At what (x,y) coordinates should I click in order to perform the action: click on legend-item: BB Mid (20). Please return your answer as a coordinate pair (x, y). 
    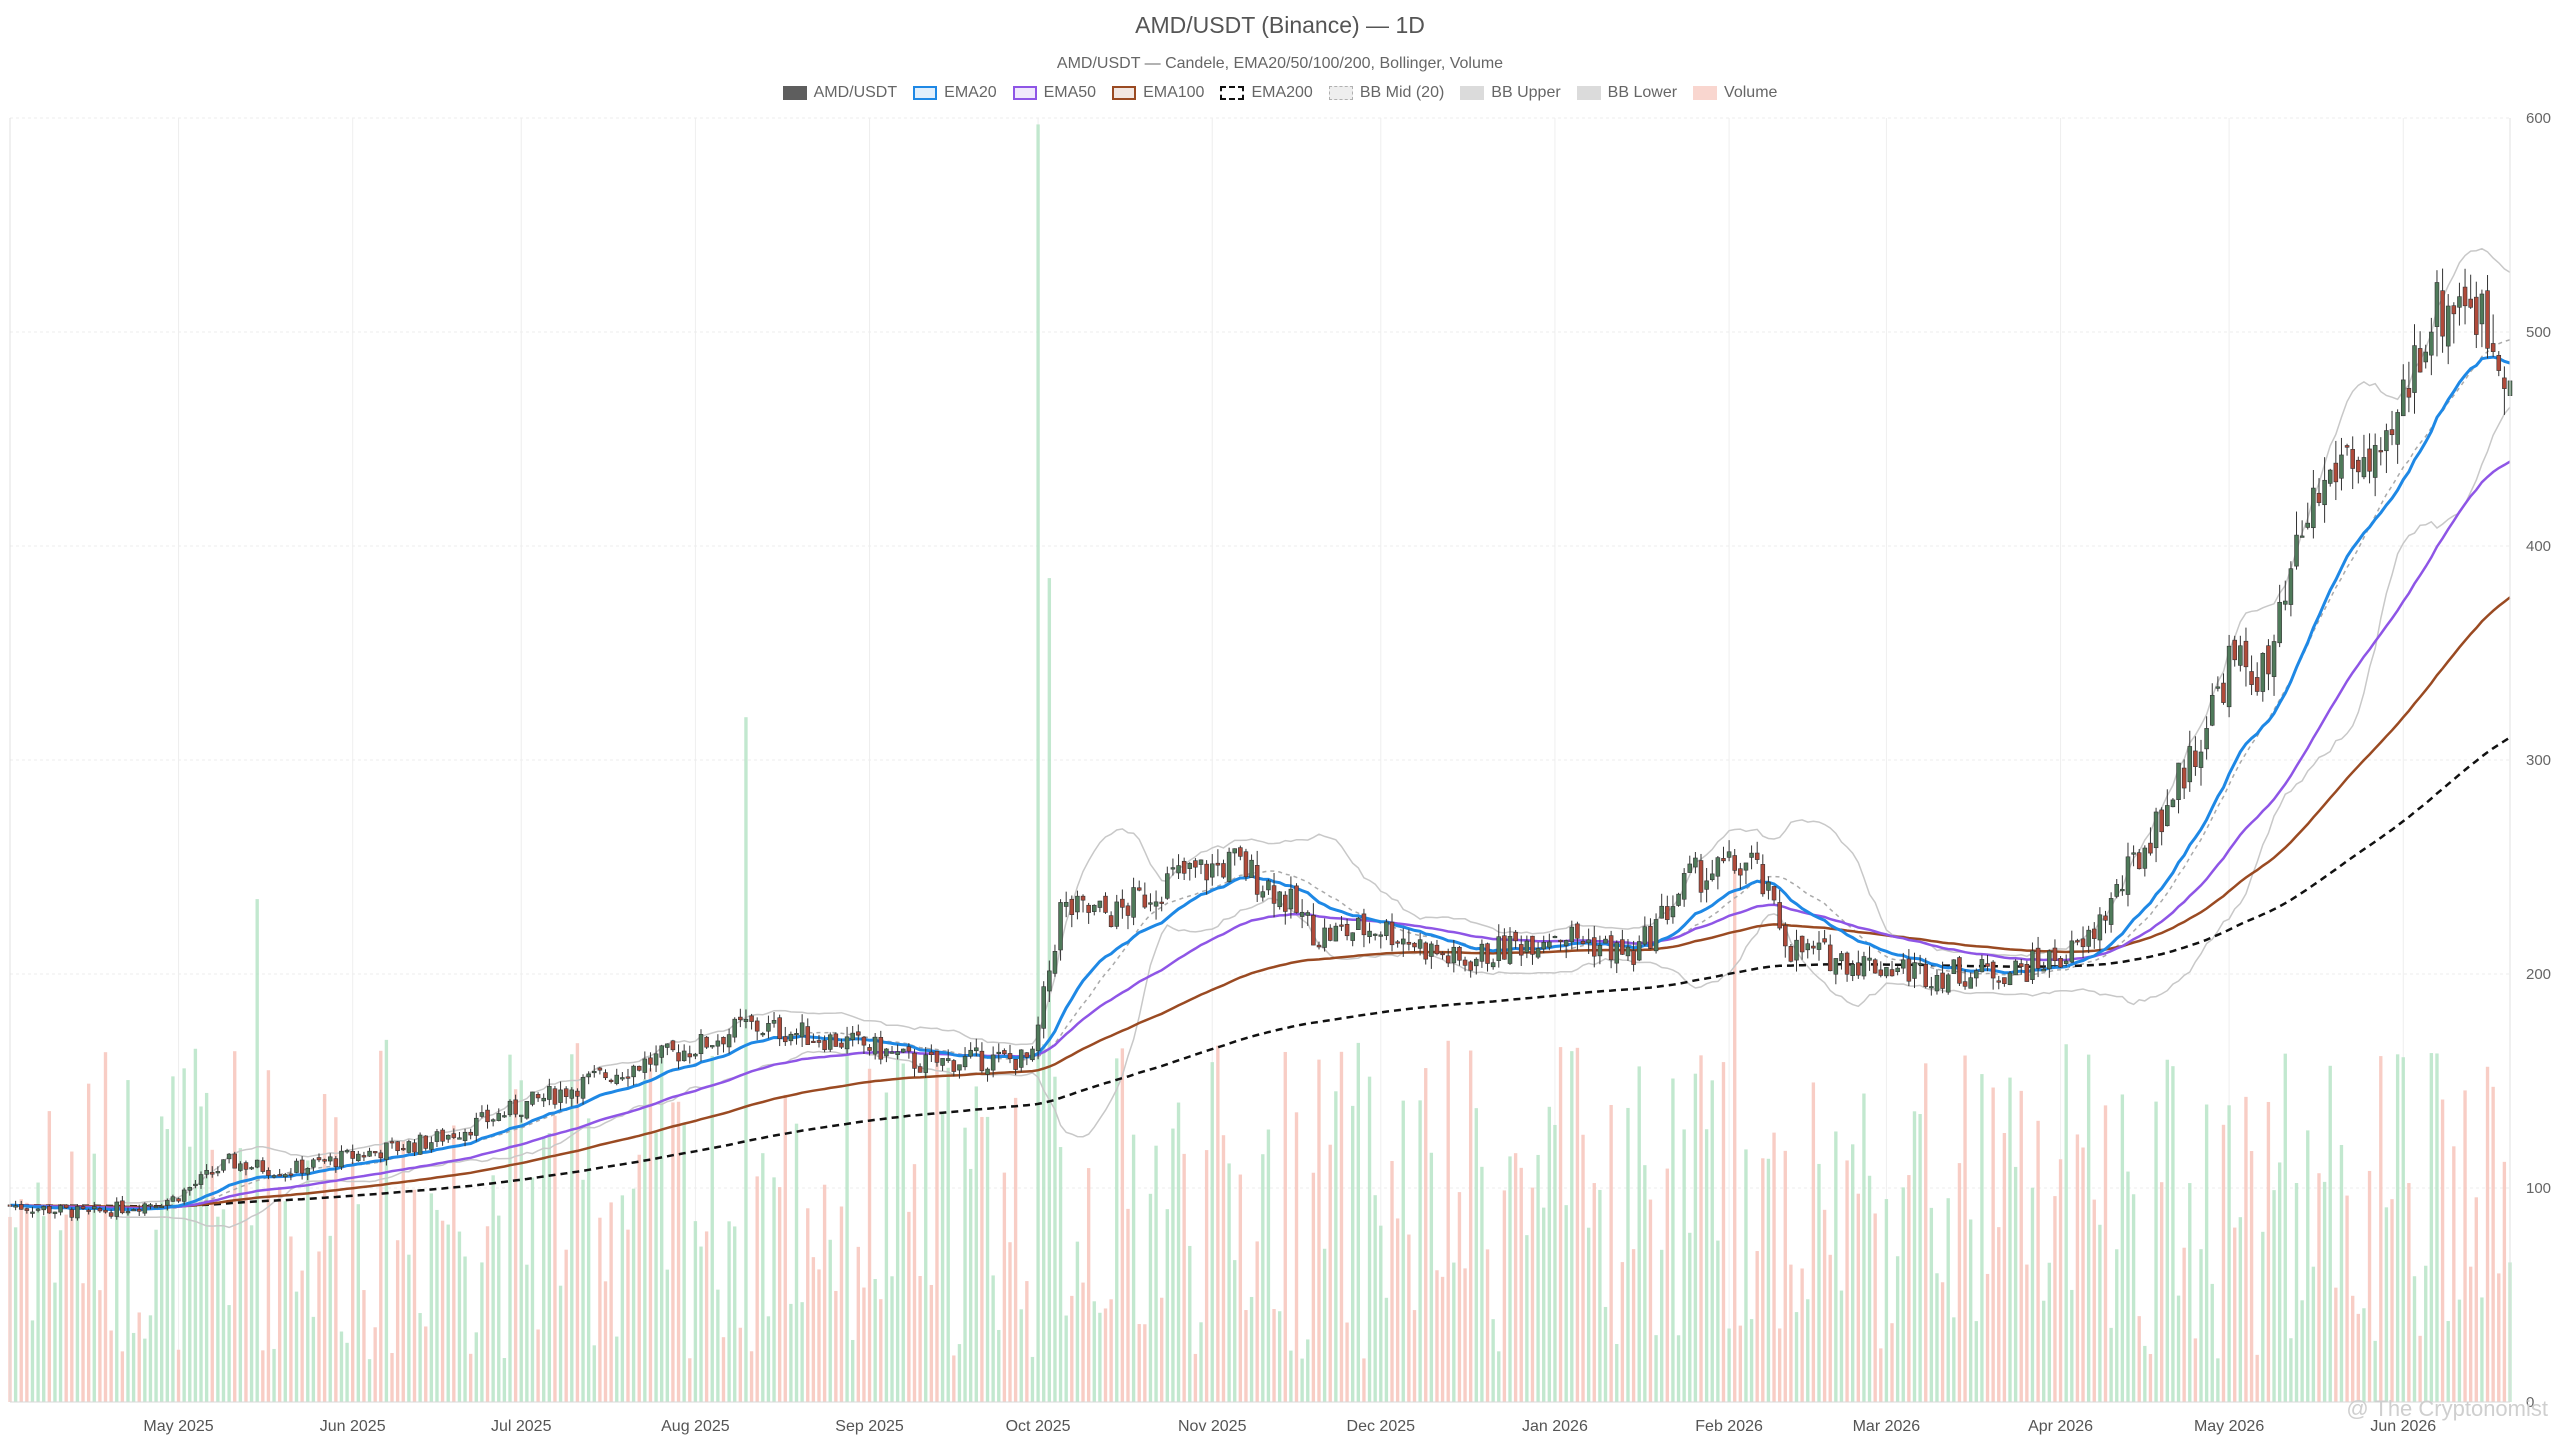
    Looking at the image, I should click on (1386, 93).